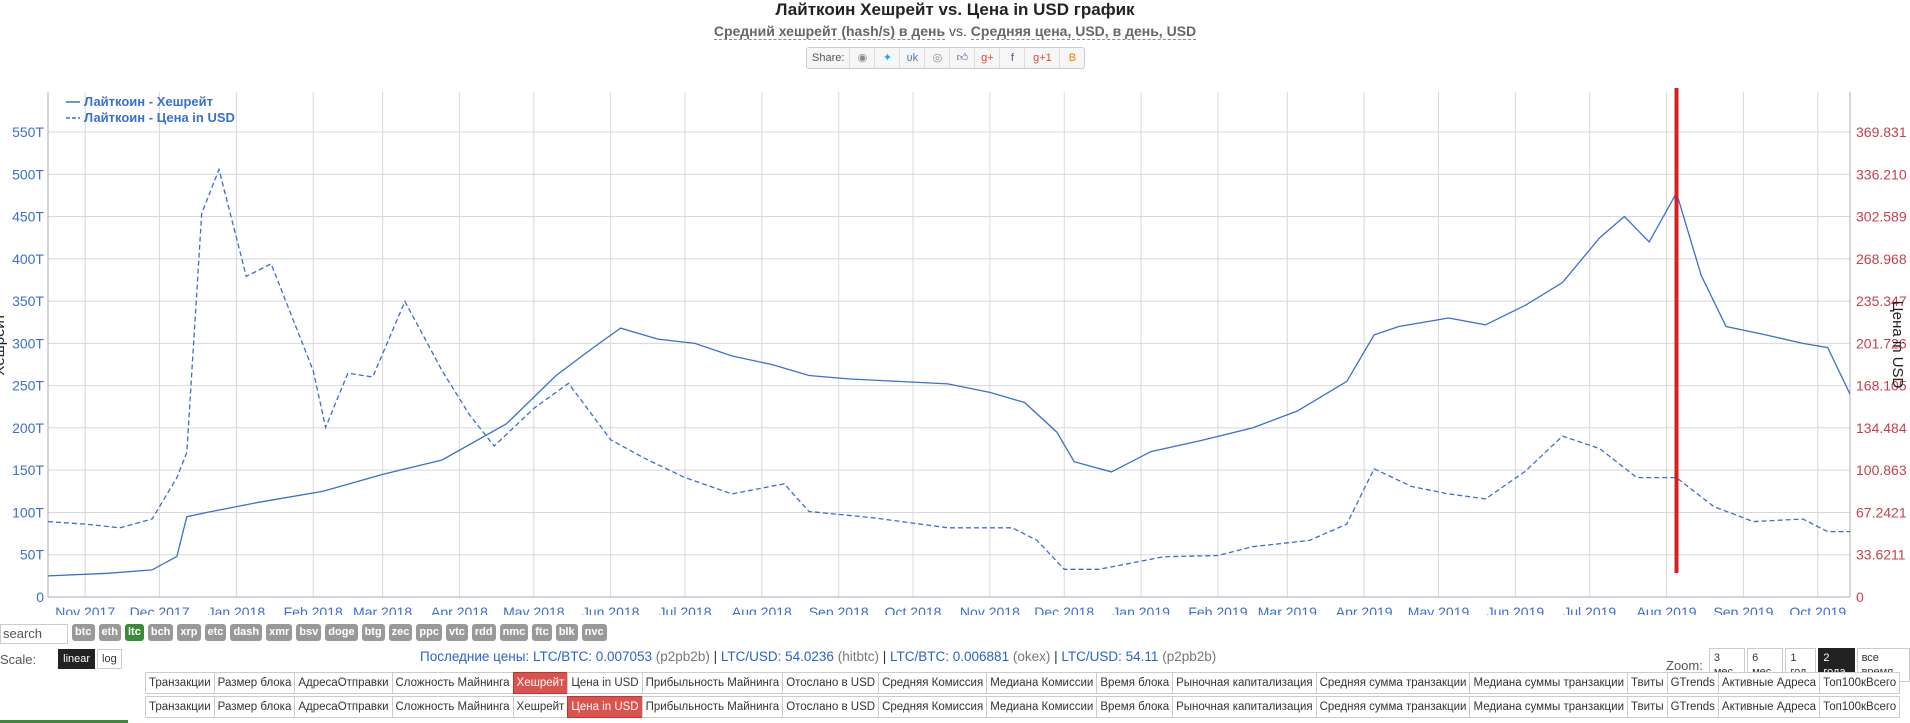 This screenshot has width=1910, height=723. What do you see at coordinates (988, 58) in the screenshot?
I see `google-plus-icon: g+` at bounding box center [988, 58].